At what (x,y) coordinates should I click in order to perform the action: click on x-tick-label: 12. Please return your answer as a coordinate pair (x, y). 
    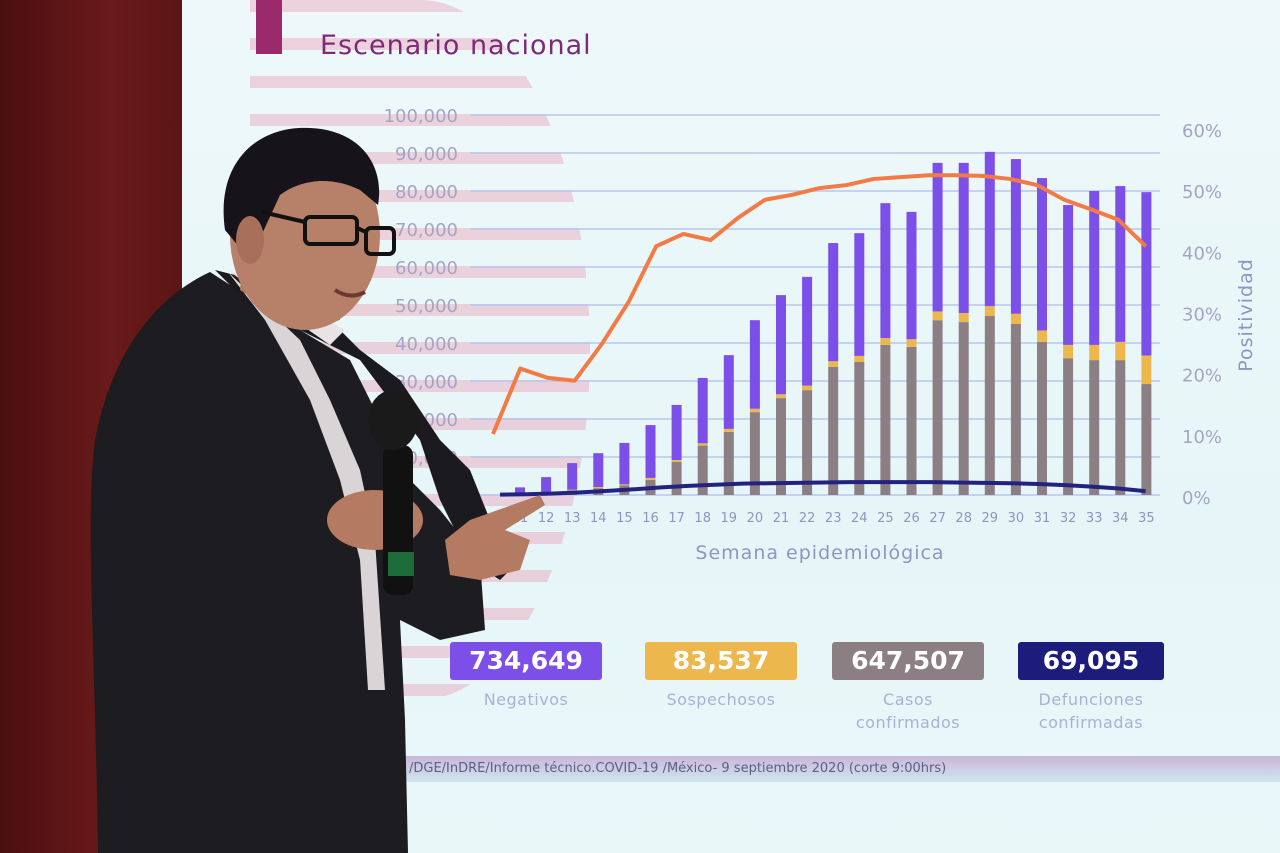
    Looking at the image, I should click on (546, 518).